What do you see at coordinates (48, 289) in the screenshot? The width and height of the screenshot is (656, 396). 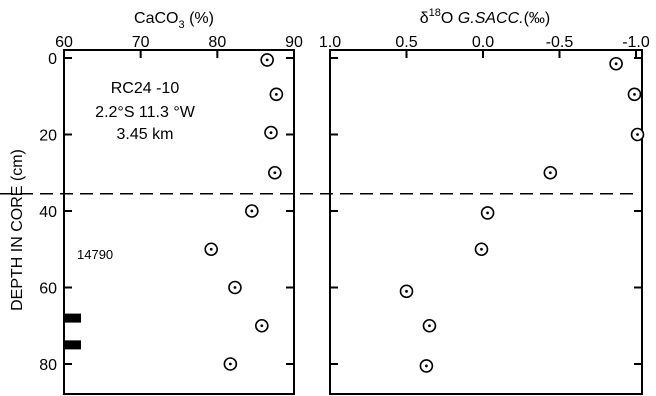 I see `depth-y-tick-label: 60` at bounding box center [48, 289].